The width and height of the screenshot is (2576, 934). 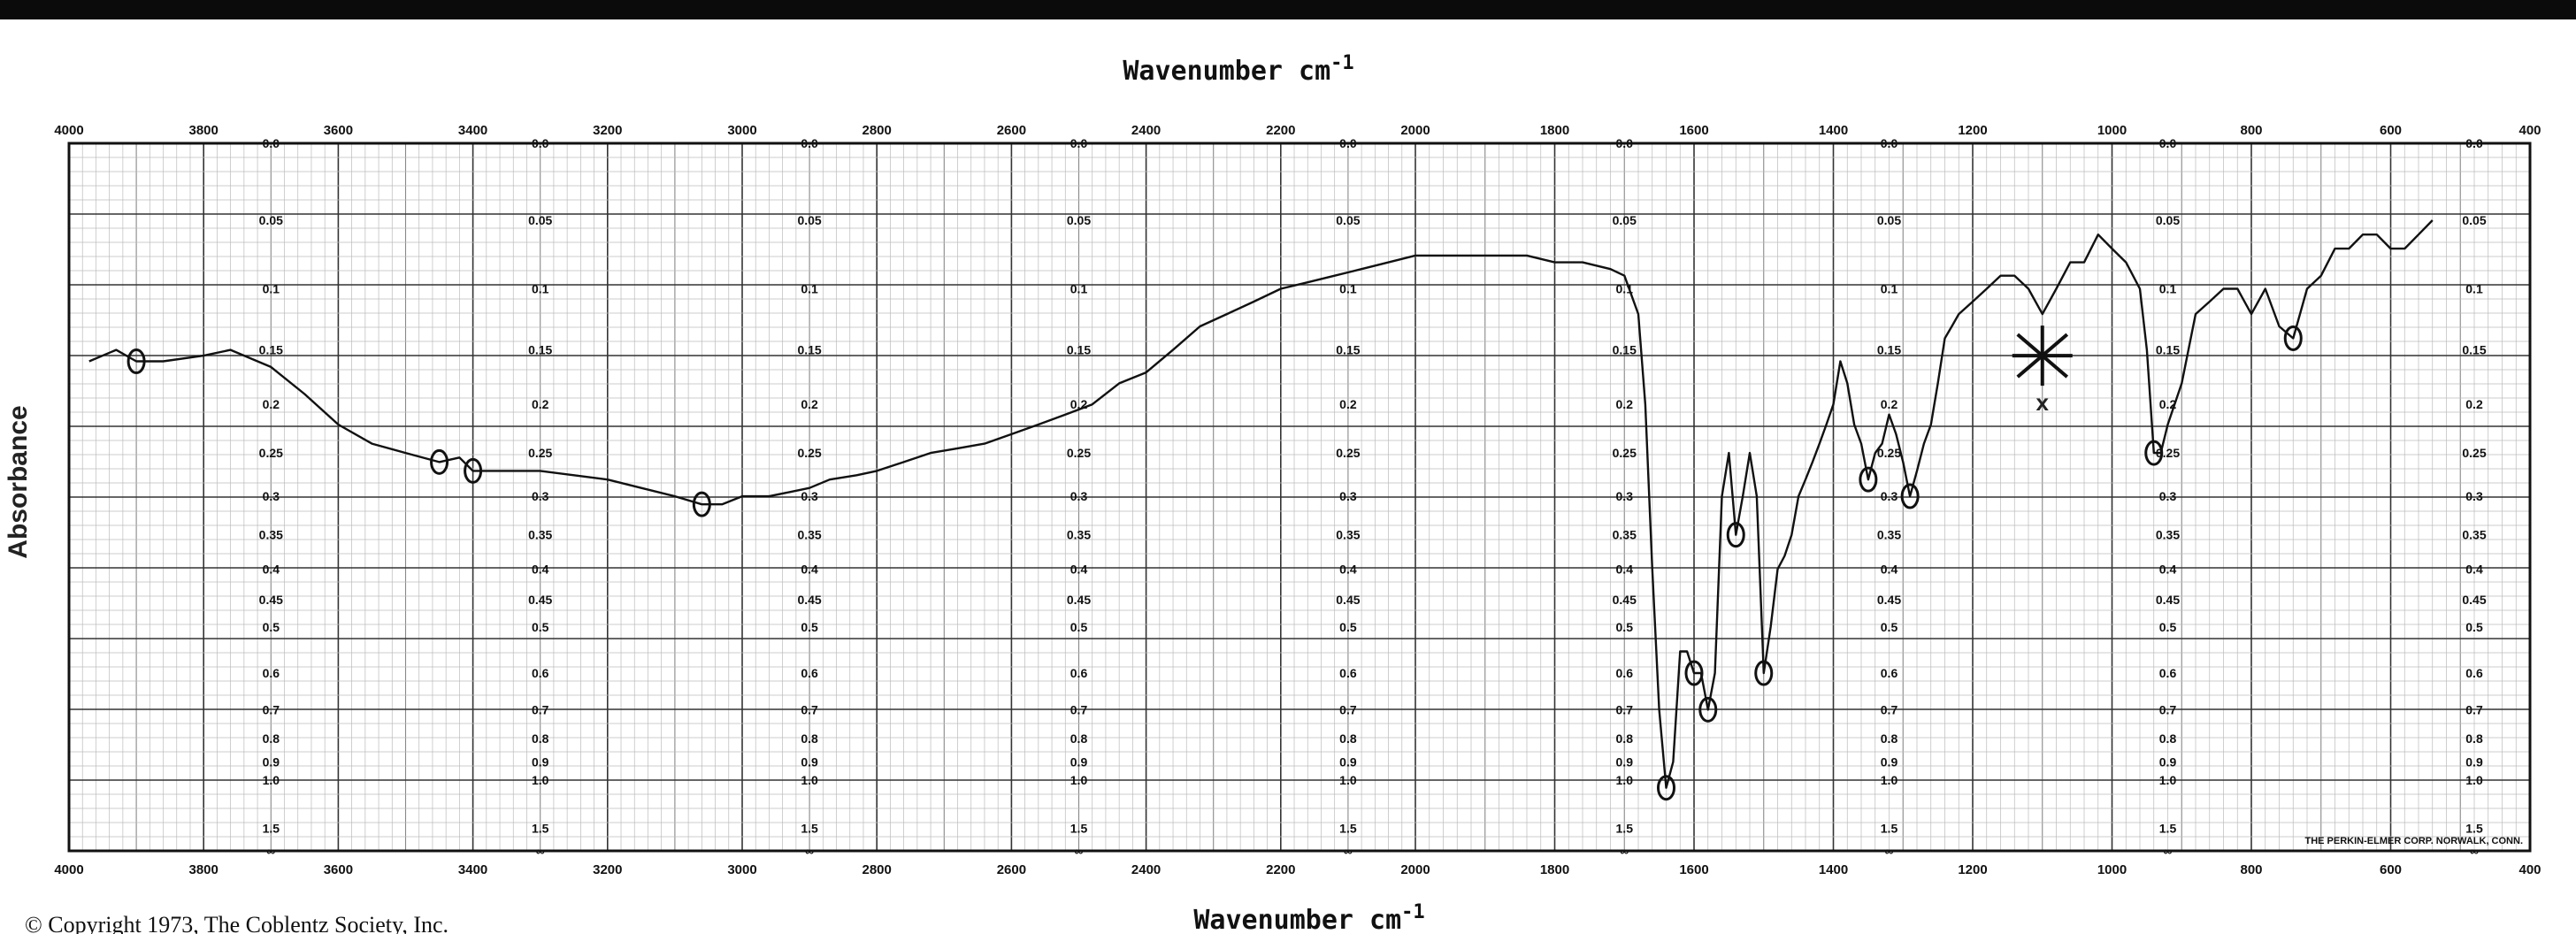 What do you see at coordinates (203, 131) in the screenshot?
I see `x-tick-label-top: 3800` at bounding box center [203, 131].